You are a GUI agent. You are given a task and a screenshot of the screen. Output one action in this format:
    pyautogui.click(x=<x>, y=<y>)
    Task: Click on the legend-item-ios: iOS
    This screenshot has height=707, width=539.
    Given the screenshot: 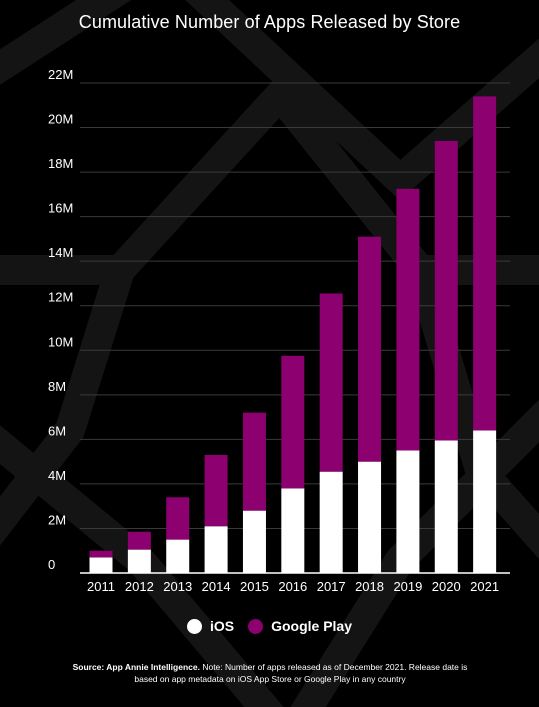 What is the action you would take?
    pyautogui.click(x=210, y=626)
    